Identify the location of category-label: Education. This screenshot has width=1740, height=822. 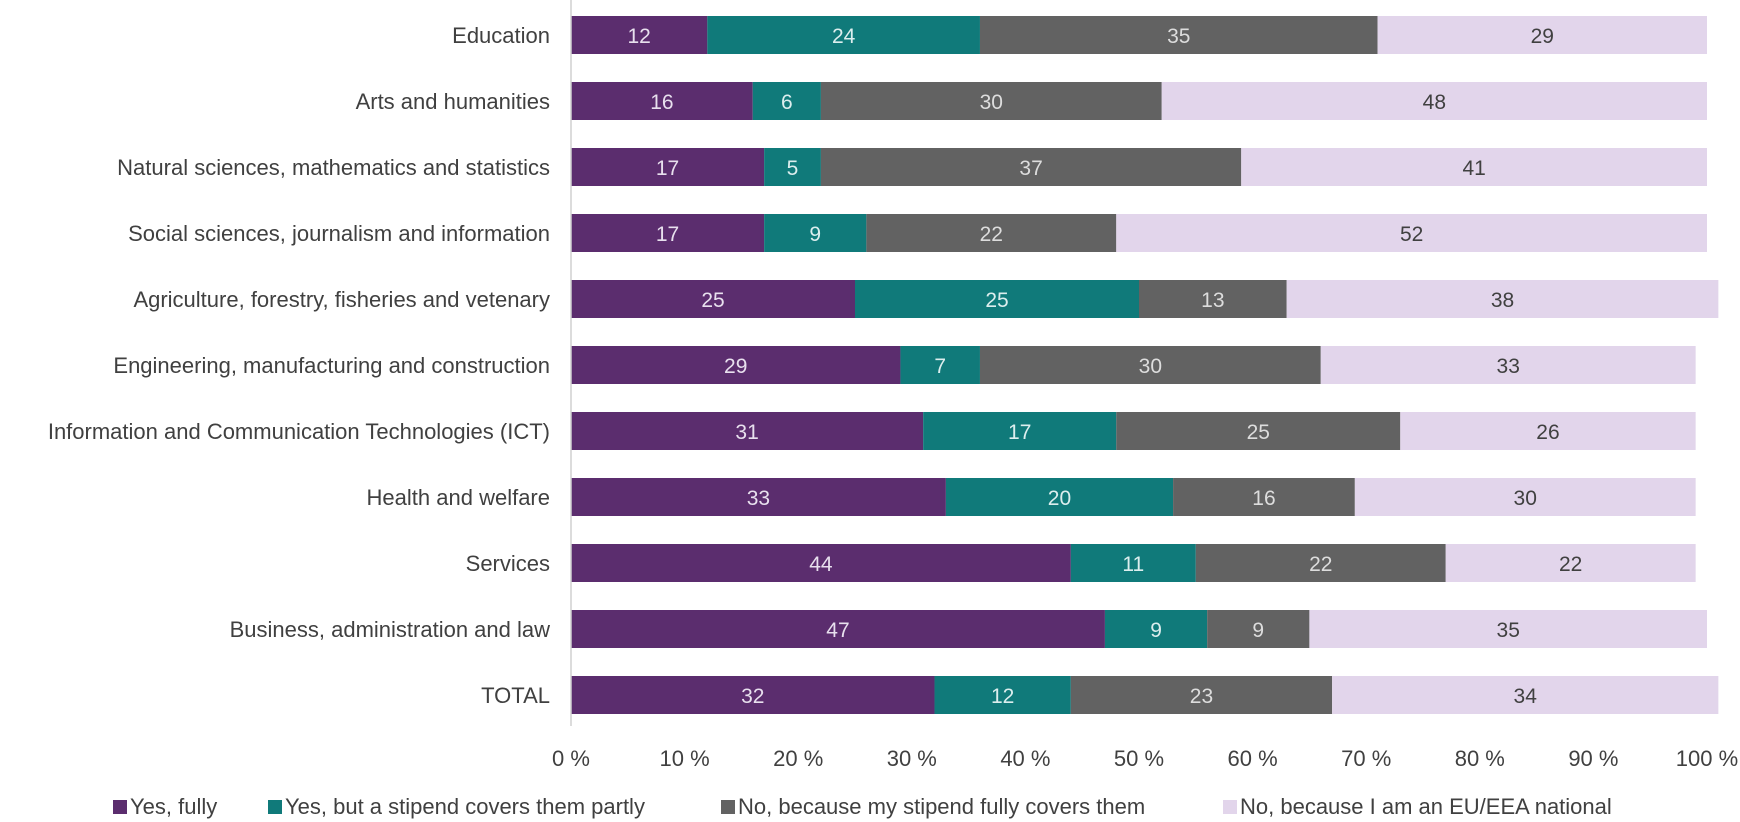
(501, 35).